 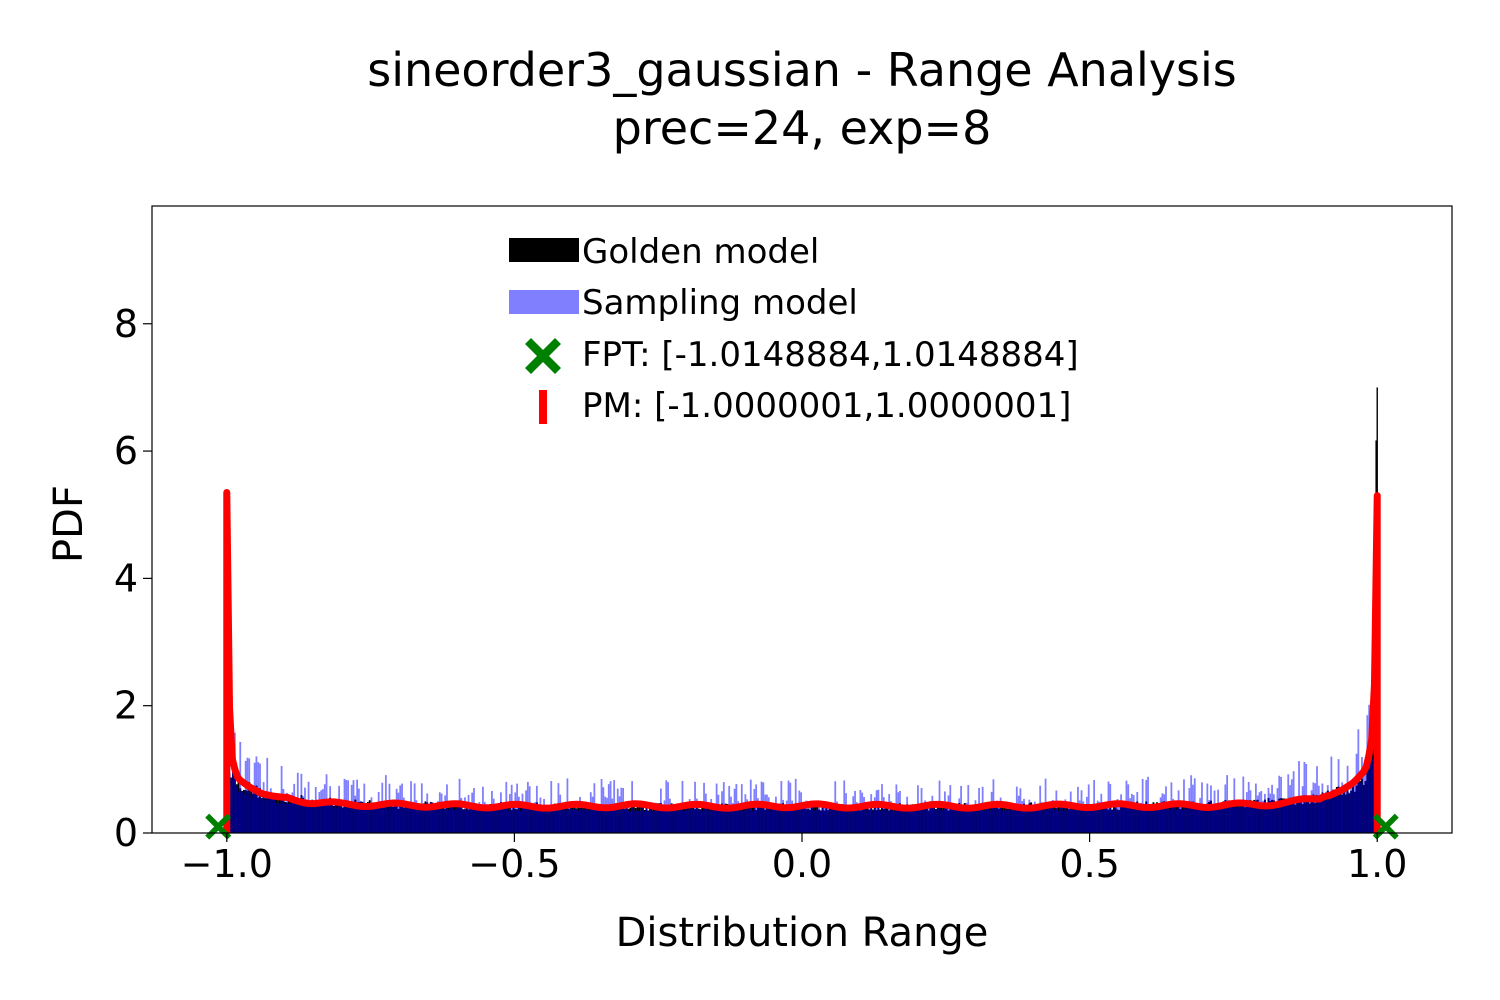 I want to click on legend-label-golden: Golden model, so click(x=700, y=252).